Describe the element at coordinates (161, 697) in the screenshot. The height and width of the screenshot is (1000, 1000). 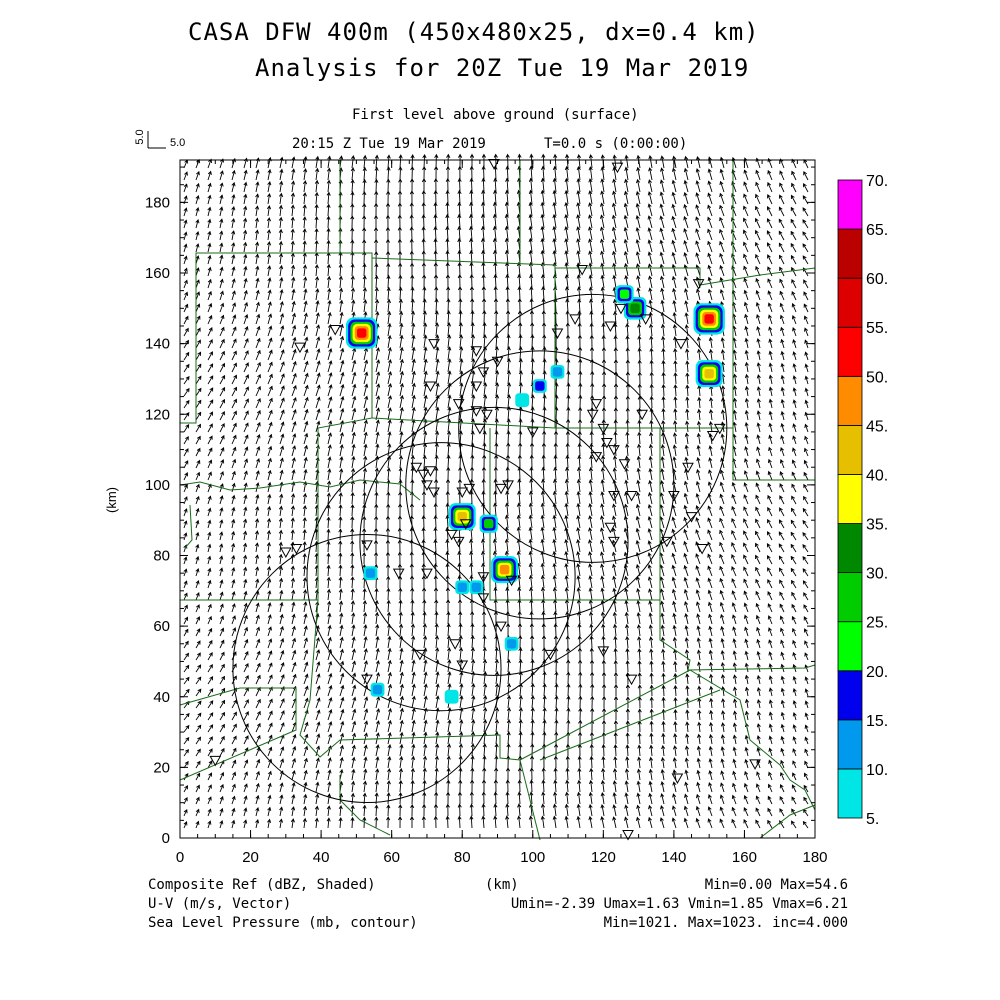
I see `y-tick-label: 40` at that location.